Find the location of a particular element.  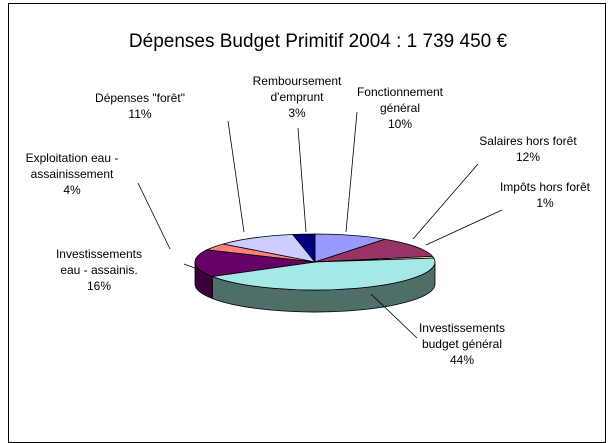

slice-label-line-4-1: eau - assainis. is located at coordinates (98, 270).